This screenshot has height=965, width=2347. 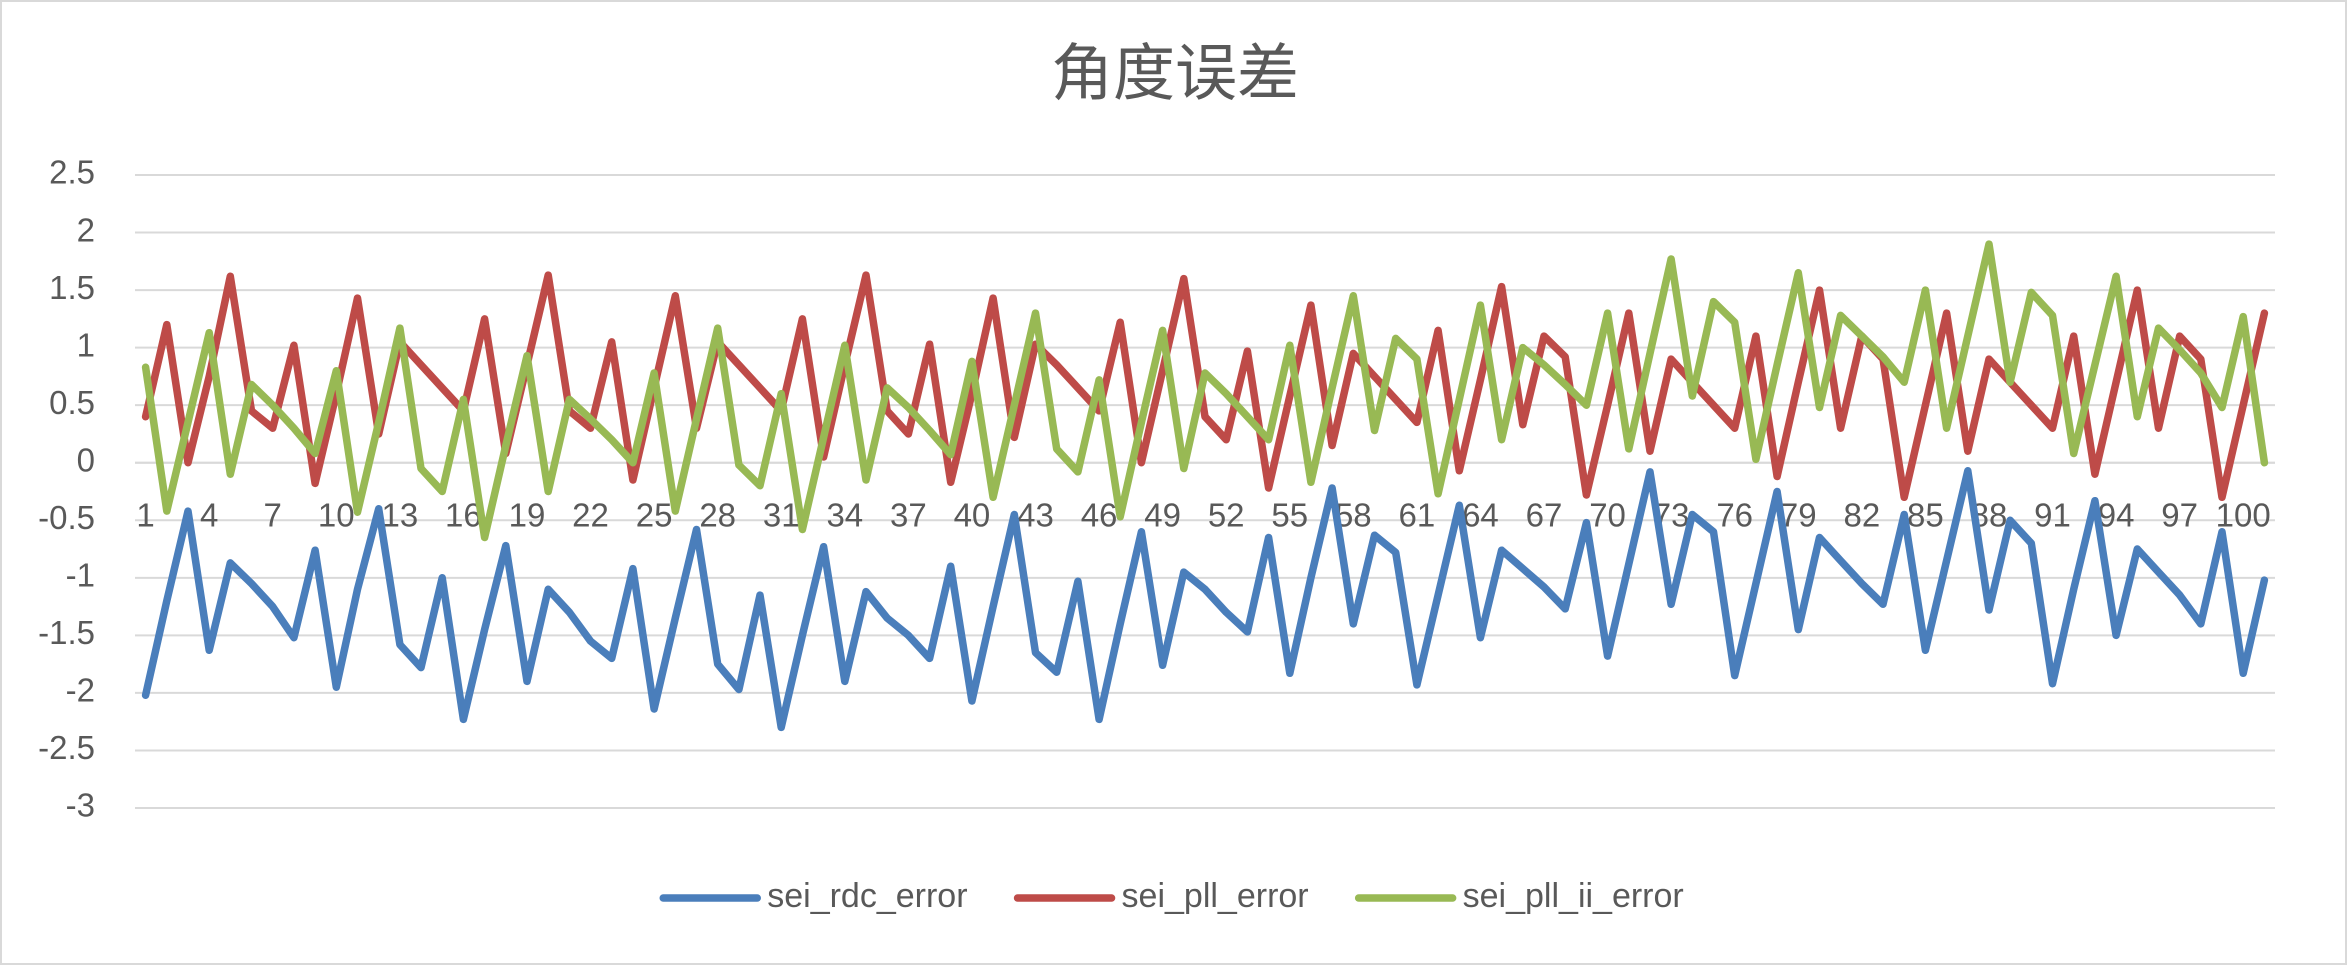 I want to click on y-tick-label: 1, so click(x=86, y=344).